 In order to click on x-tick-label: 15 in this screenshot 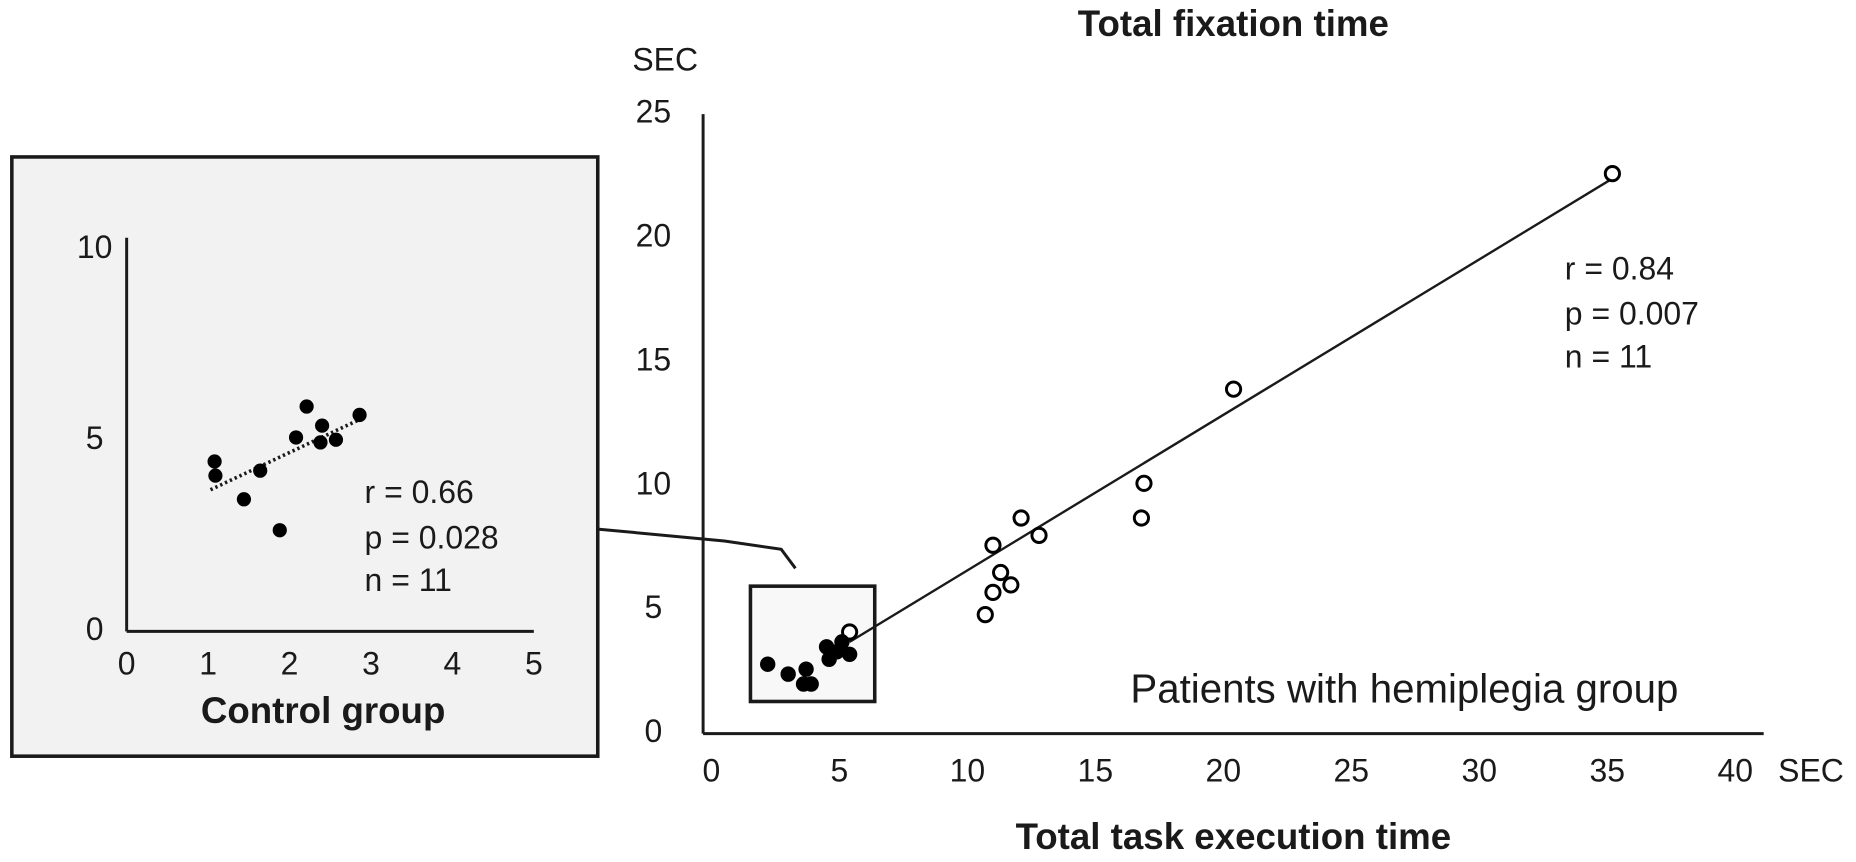, I will do `click(1096, 770)`.